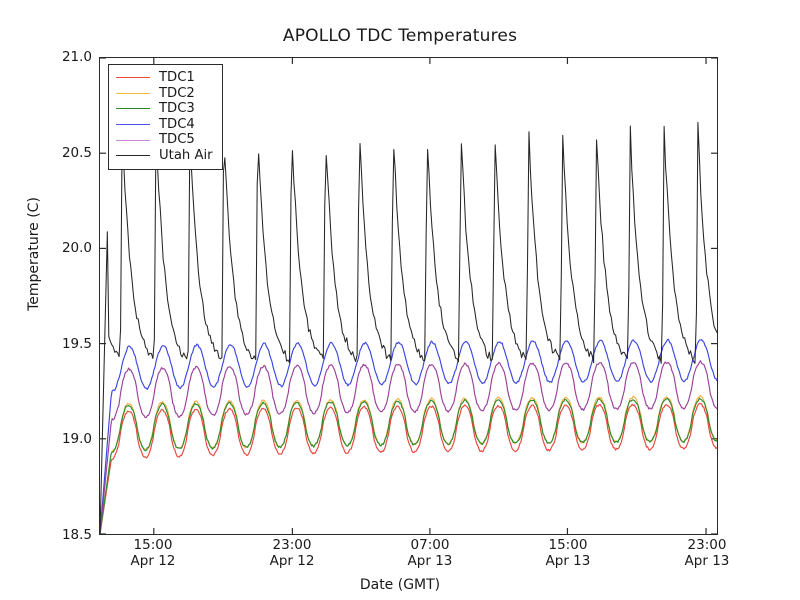 Image resolution: width=800 pixels, height=600 pixels. Describe the element at coordinates (177, 109) in the screenshot. I see `legend-label: TDC3` at that location.